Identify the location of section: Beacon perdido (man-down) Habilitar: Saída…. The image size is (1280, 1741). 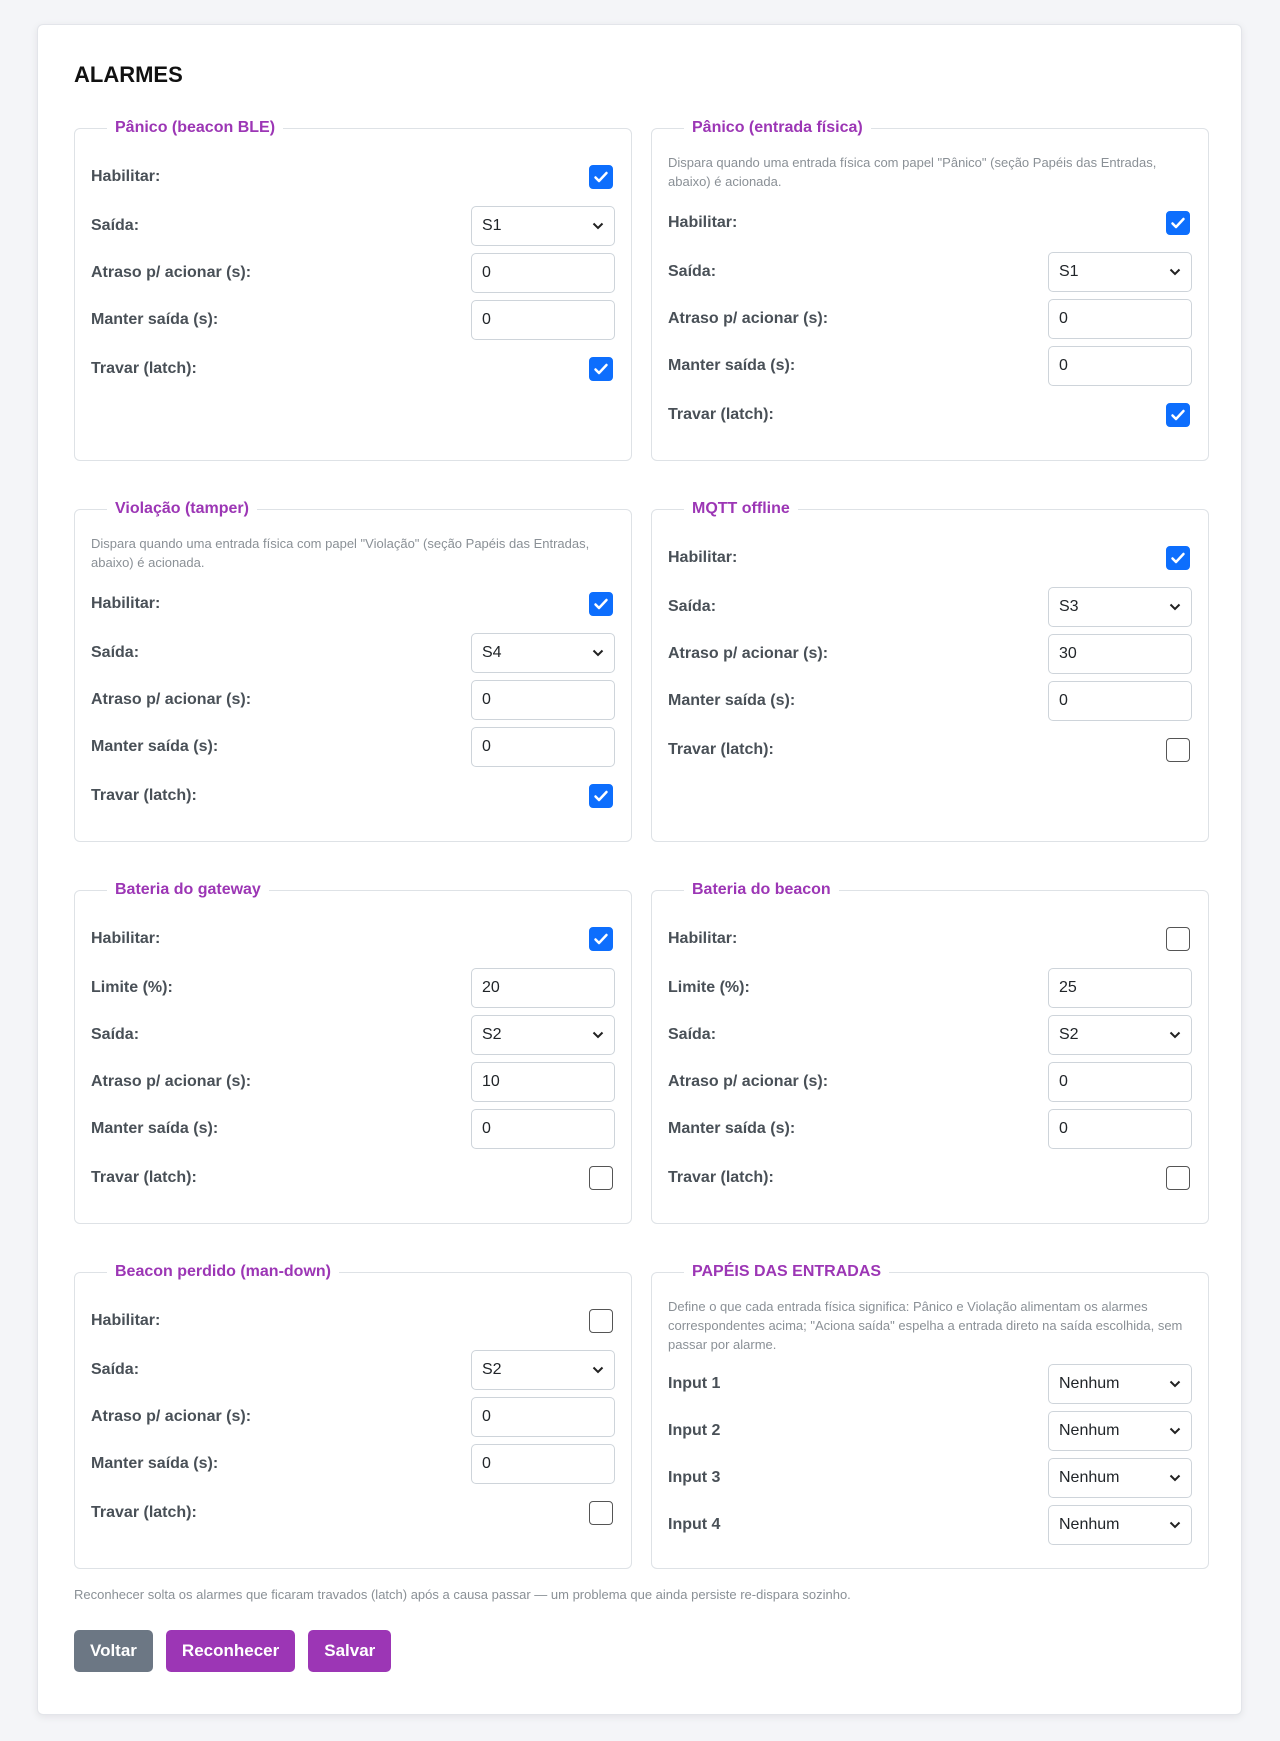
(353, 1416).